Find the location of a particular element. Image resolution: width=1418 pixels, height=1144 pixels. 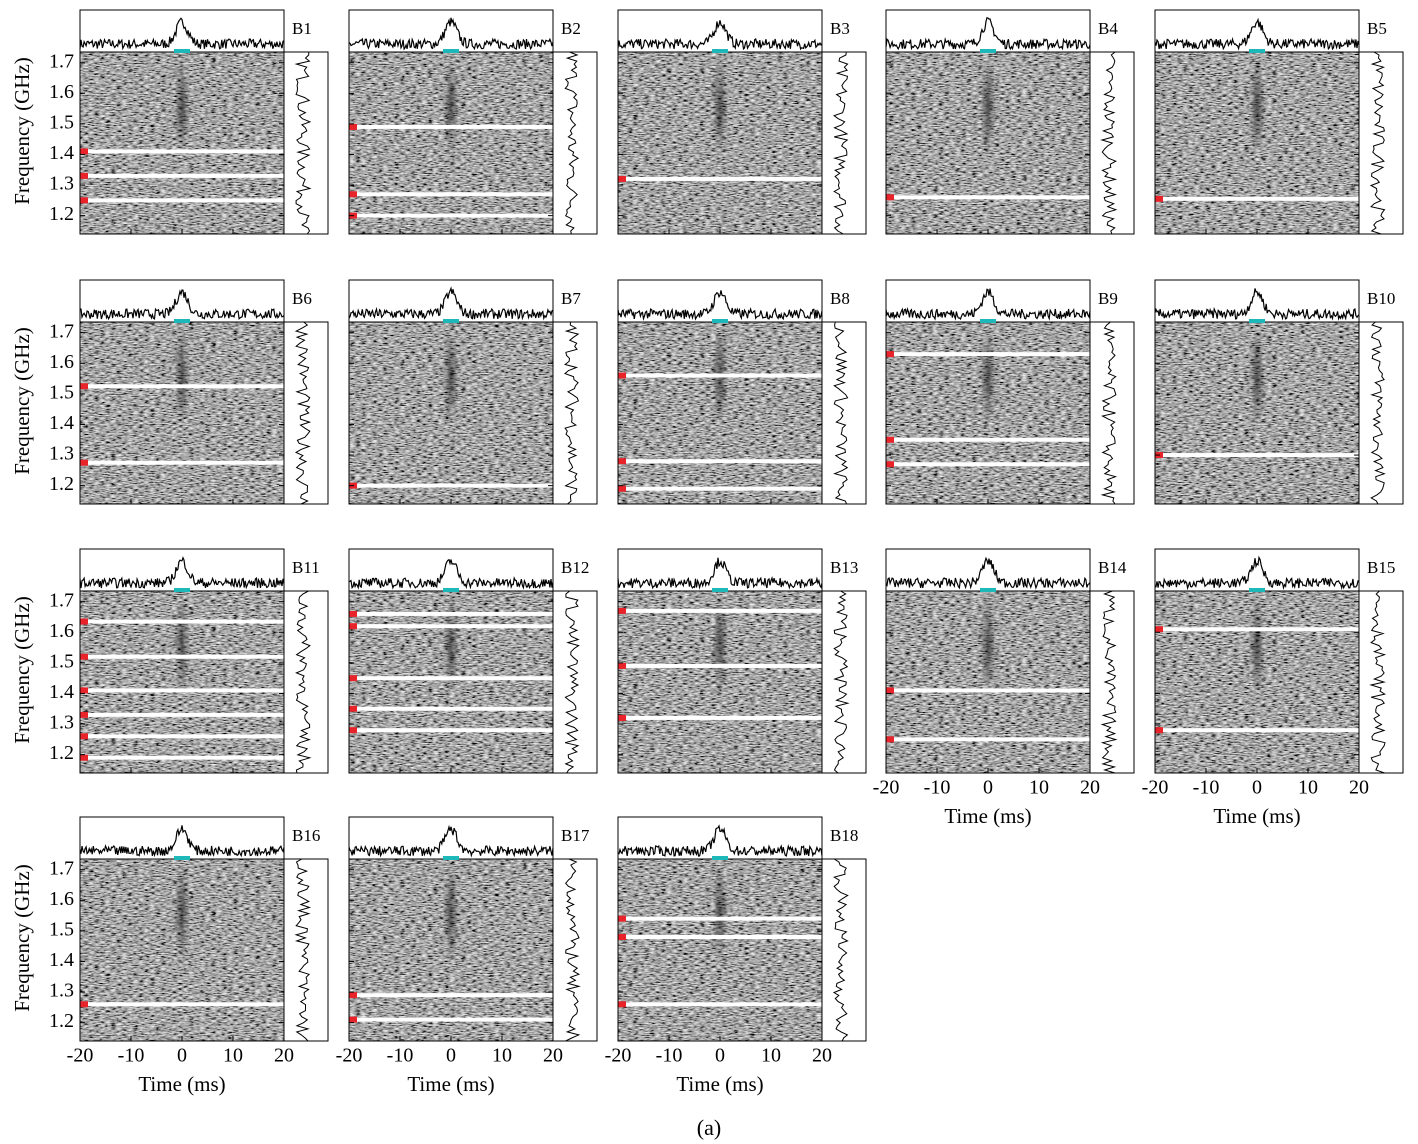

panel-label: B8 is located at coordinates (840, 298).